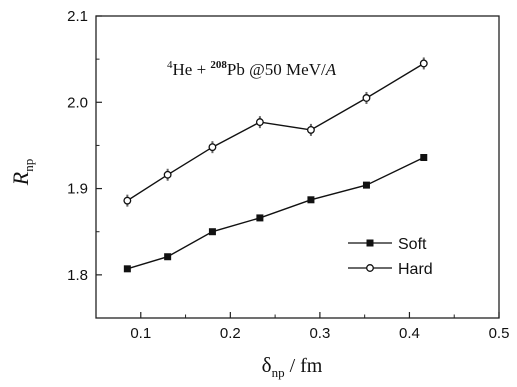 The height and width of the screenshot is (387, 517). I want to click on legend-hard-label: Hard, so click(415, 269).